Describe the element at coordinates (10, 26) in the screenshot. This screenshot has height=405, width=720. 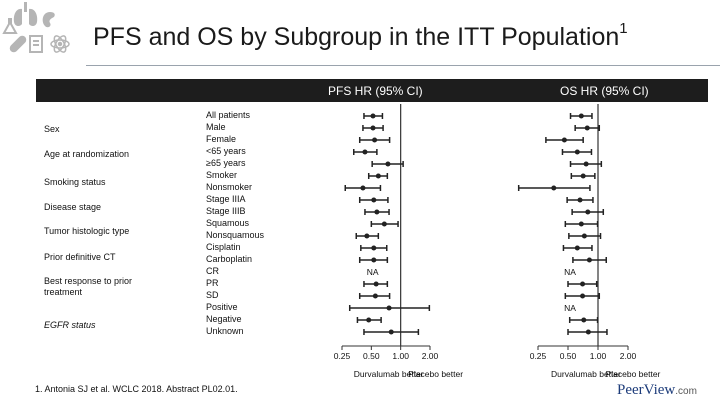
I see `flask-icon` at that location.